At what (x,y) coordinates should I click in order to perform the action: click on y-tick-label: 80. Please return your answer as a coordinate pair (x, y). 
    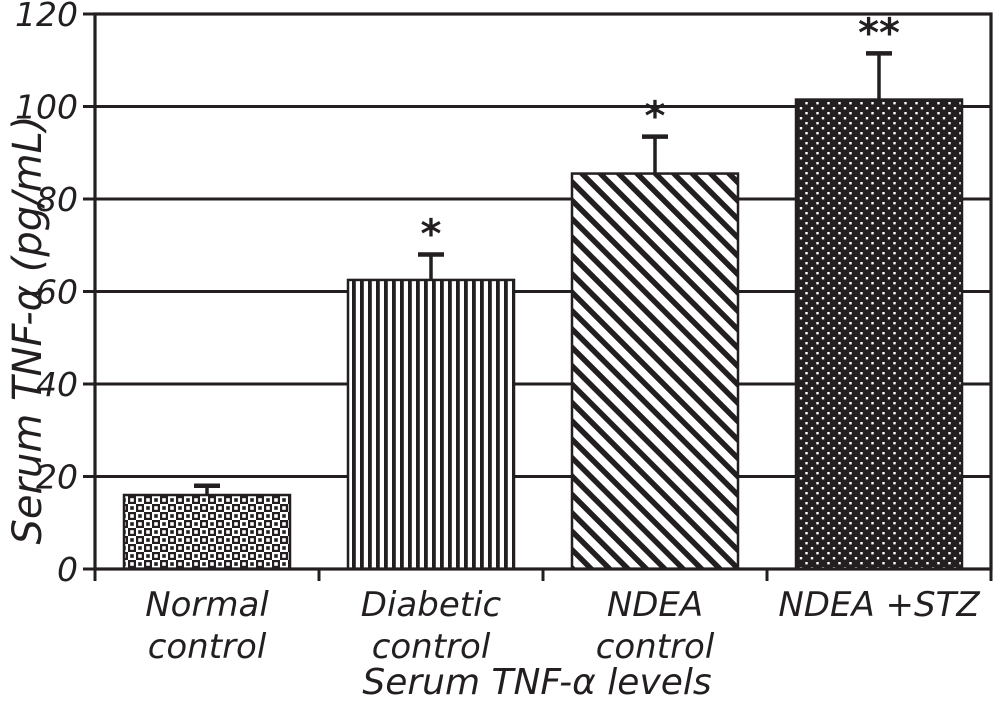
    Looking at the image, I should click on (57, 199).